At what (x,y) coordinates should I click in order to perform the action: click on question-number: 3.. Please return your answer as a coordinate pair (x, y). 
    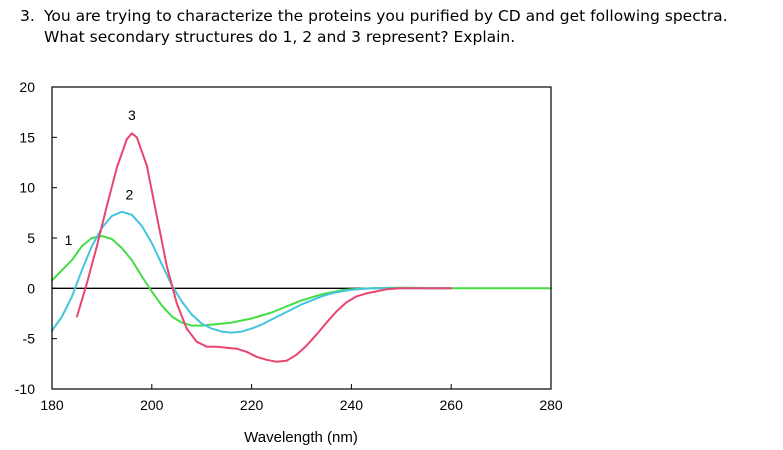
    Looking at the image, I should click on (27, 16).